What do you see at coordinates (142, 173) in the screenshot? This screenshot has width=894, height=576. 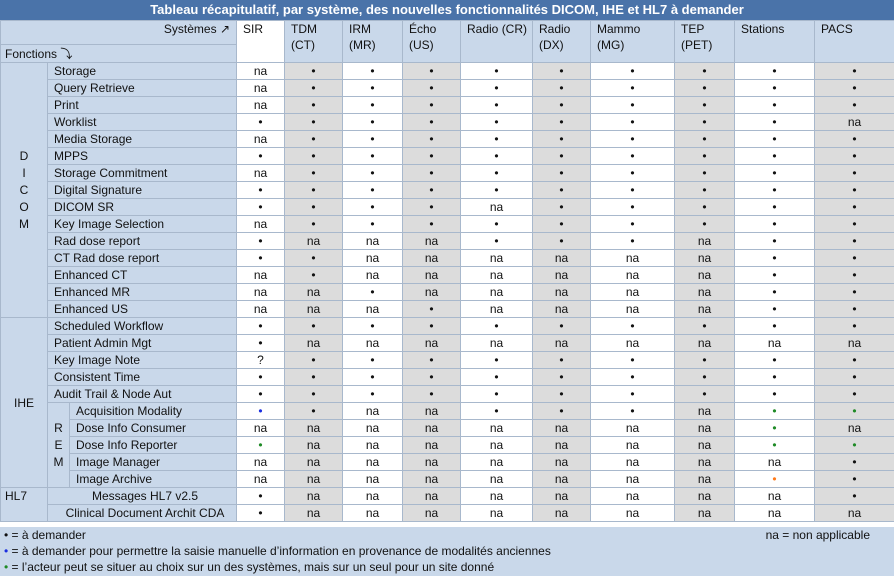 I see `function-label: Storage Commitment` at bounding box center [142, 173].